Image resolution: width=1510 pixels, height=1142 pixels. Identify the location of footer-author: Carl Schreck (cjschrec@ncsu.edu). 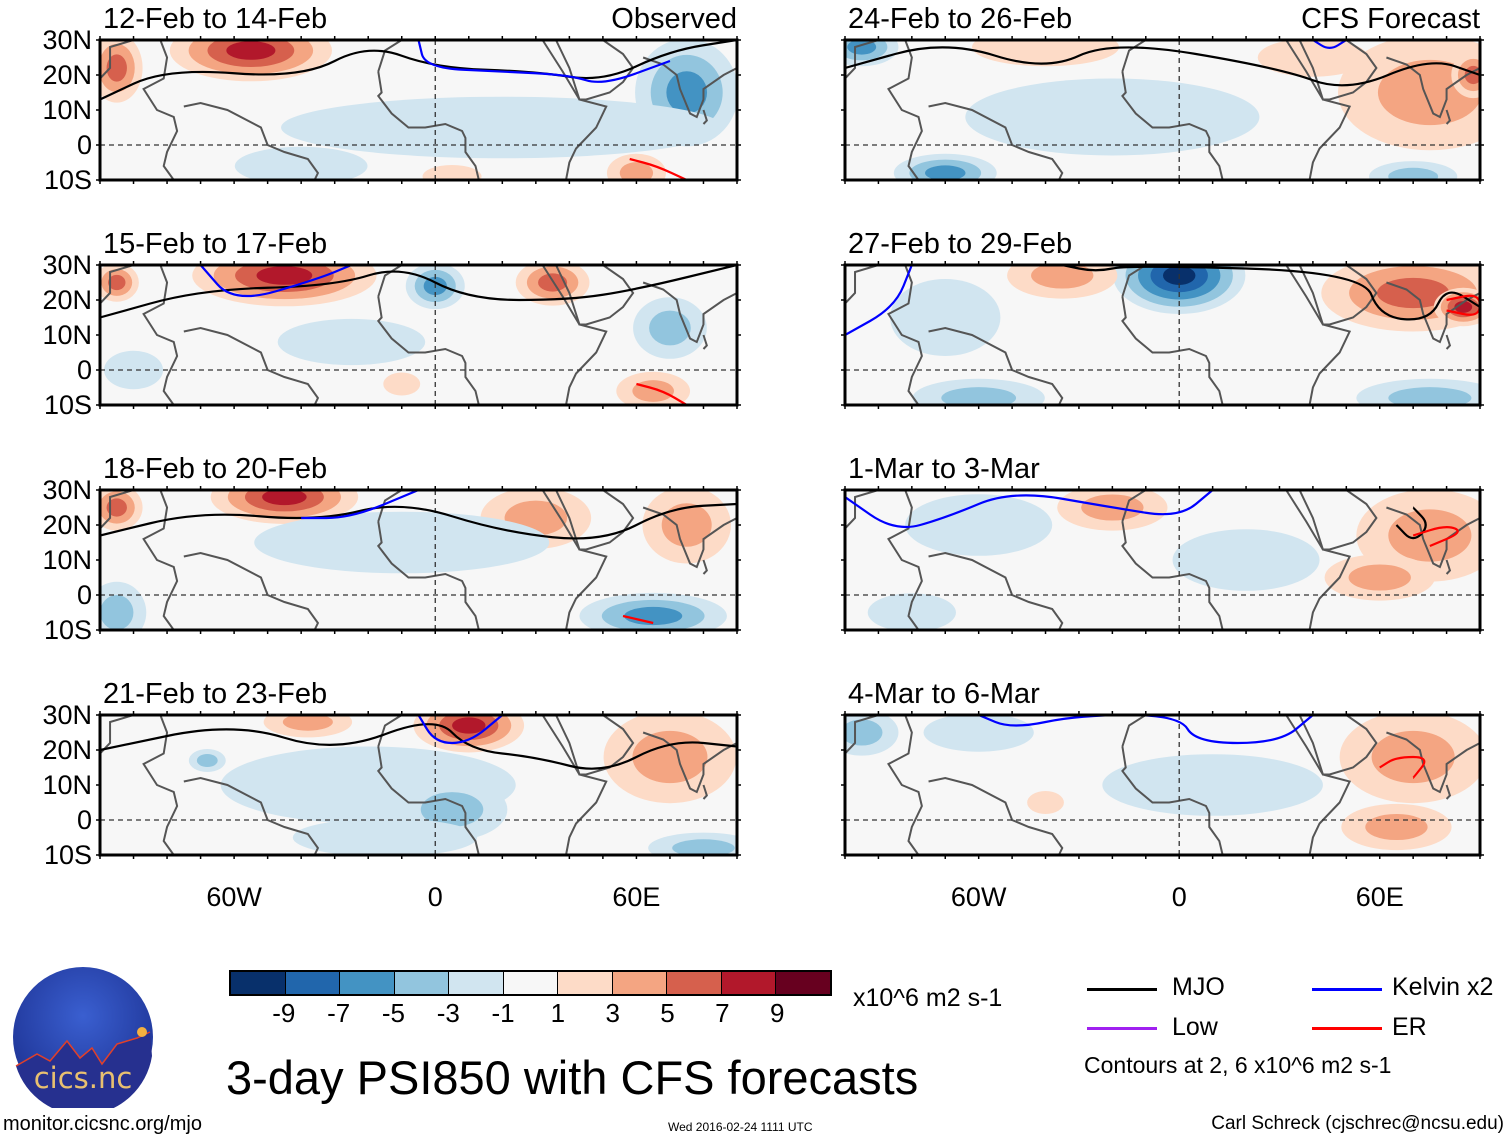
(1357, 1123).